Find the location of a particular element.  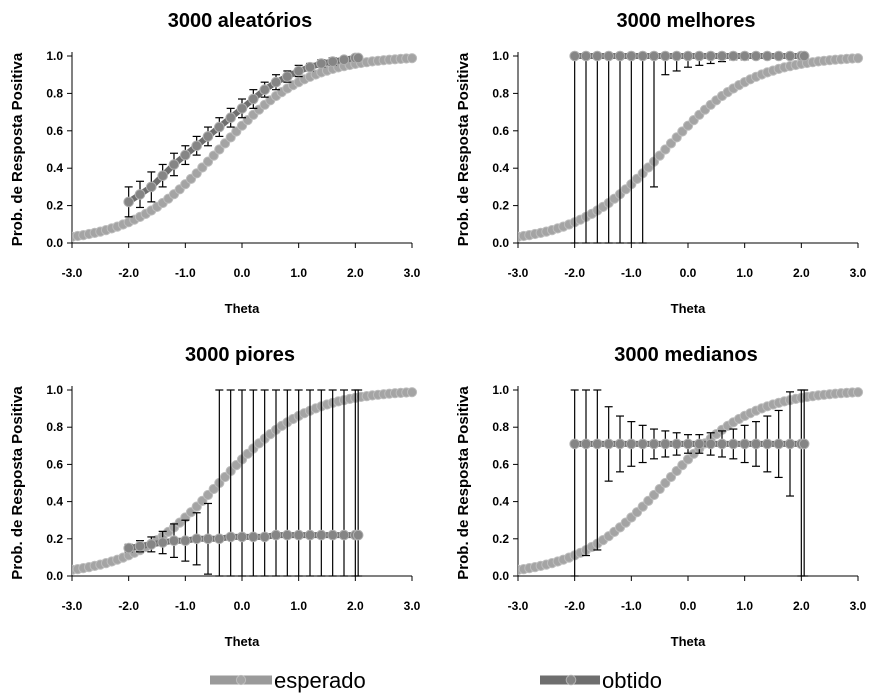

y-tick-label: 0.6 is located at coordinates (500, 131).